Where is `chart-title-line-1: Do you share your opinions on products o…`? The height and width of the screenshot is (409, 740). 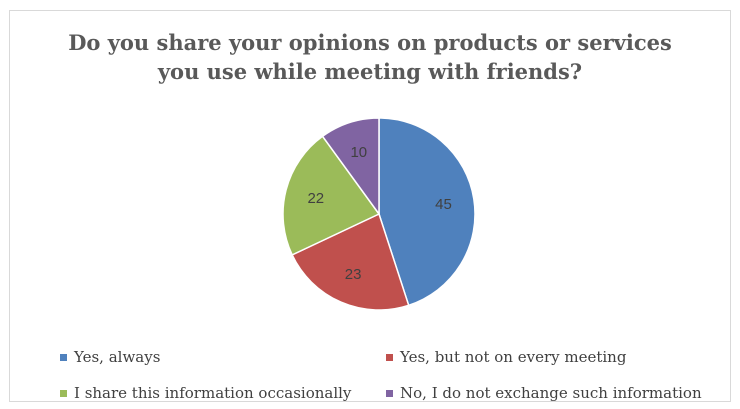
chart-title-line-1: Do you share your opinions on products o… is located at coordinates (370, 42).